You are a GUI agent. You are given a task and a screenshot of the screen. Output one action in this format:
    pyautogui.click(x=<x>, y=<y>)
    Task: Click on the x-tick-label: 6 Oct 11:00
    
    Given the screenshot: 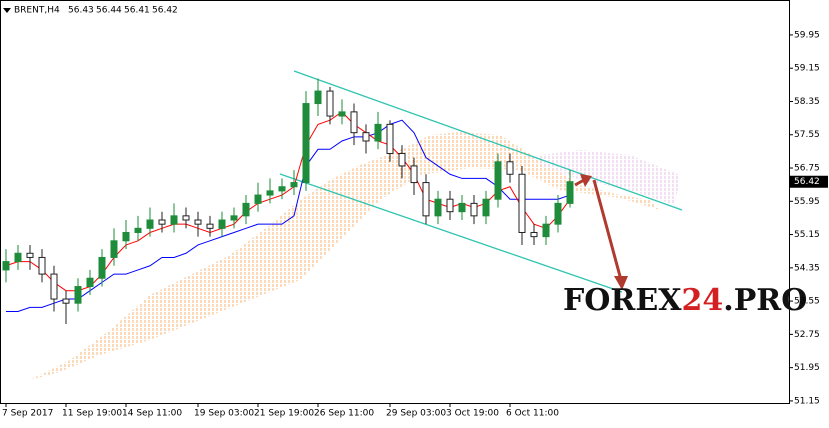 What is the action you would take?
    pyautogui.click(x=532, y=414)
    